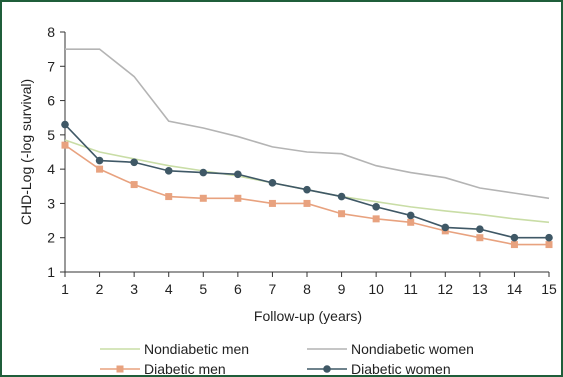  What do you see at coordinates (169, 289) in the screenshot?
I see `x-tick-label: 4` at bounding box center [169, 289].